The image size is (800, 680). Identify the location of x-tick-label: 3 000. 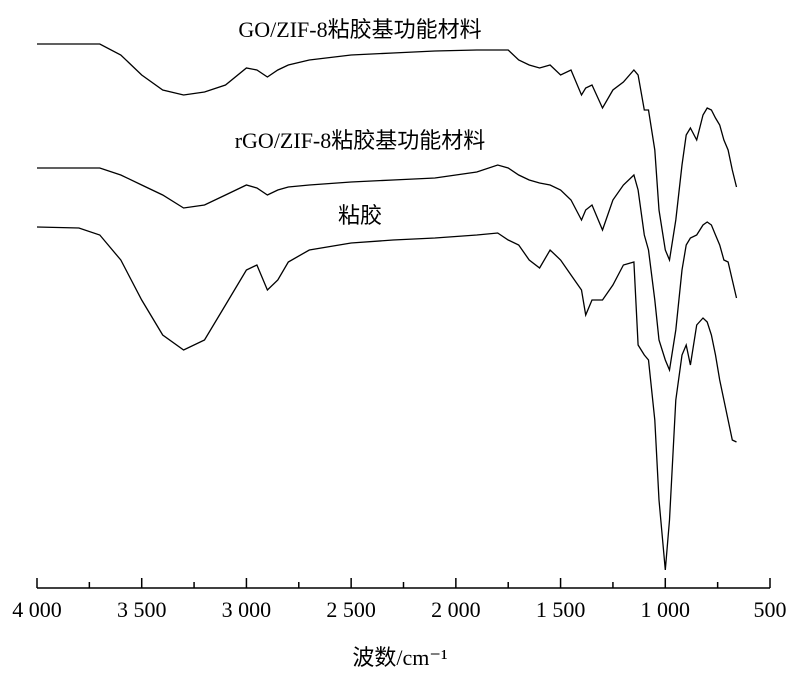
(247, 609).